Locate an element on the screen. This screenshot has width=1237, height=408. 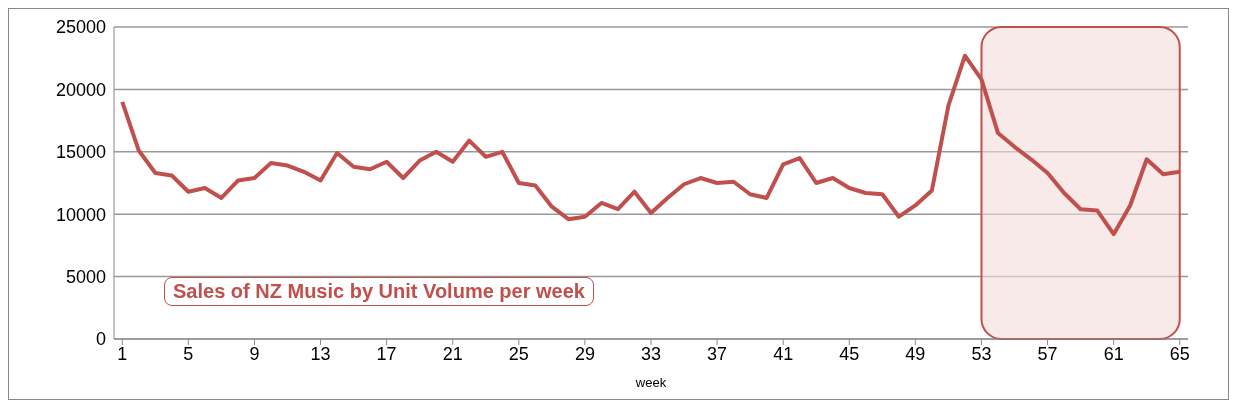
y-tick-label: 25000 is located at coordinates (80, 27).